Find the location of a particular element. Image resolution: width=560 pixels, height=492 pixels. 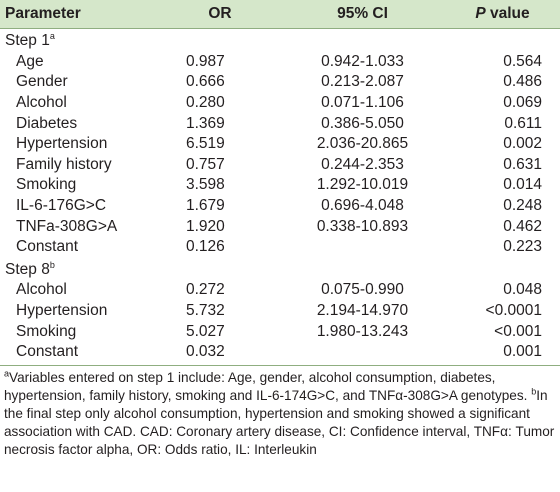

p-value-cell: 0.069 is located at coordinates (522, 103).